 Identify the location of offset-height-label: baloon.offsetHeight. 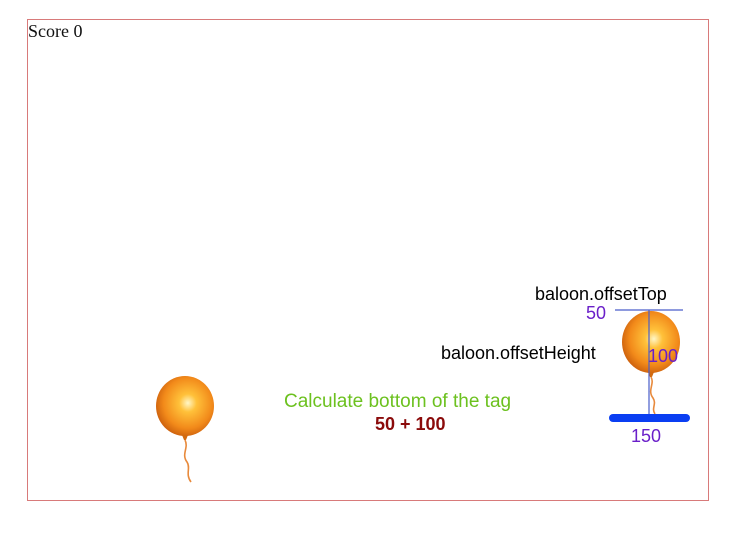
(518, 353).